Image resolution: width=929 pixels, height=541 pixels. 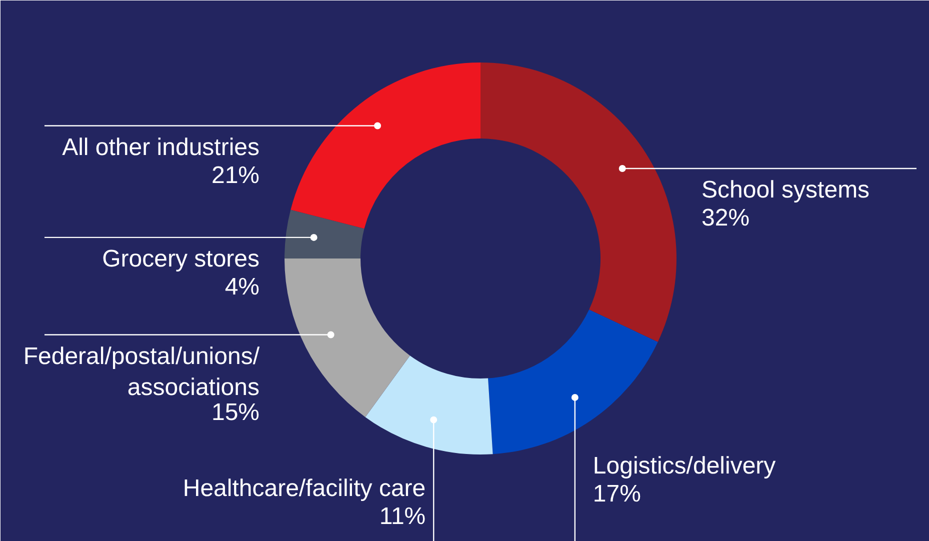 I want to click on slice-label: Logistics/delivery, so click(x=684, y=466).